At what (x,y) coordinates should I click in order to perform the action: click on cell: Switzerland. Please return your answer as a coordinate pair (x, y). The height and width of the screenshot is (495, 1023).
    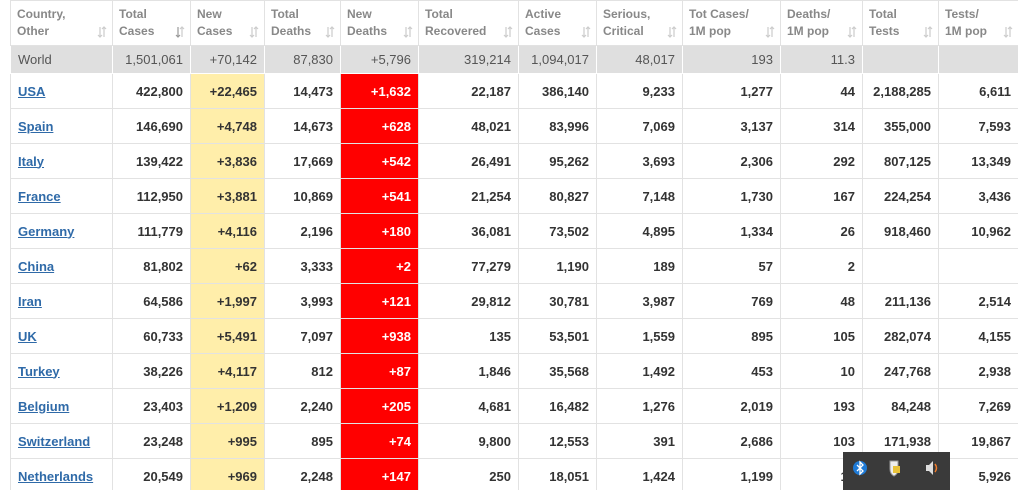
    Looking at the image, I should click on (61, 441).